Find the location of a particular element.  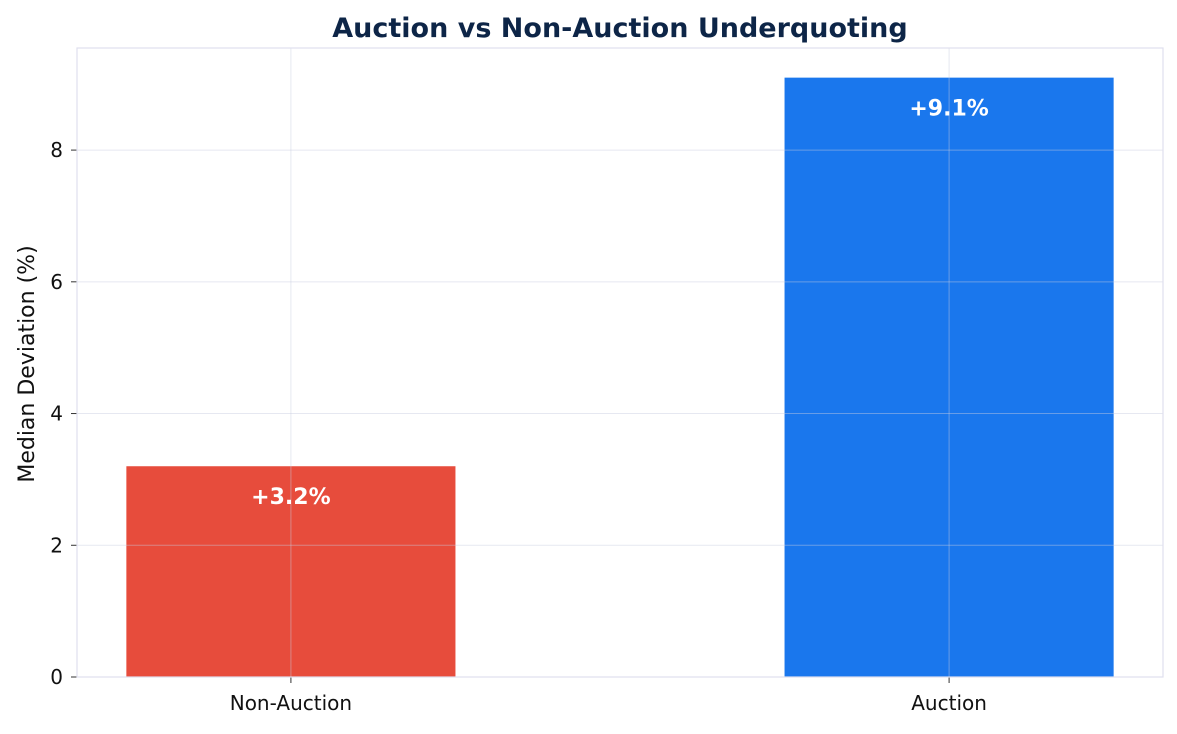

data-label: +3.2% is located at coordinates (290, 497).